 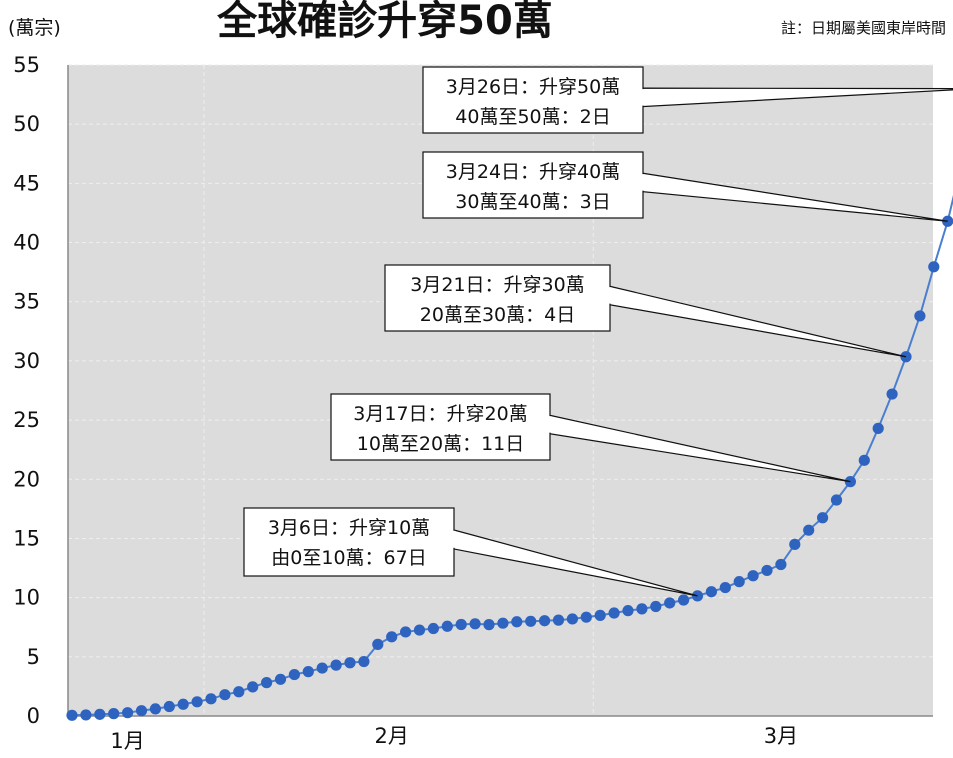 What do you see at coordinates (533, 172) in the screenshot?
I see `annotation-text: 3月24日：升穿40萬` at bounding box center [533, 172].